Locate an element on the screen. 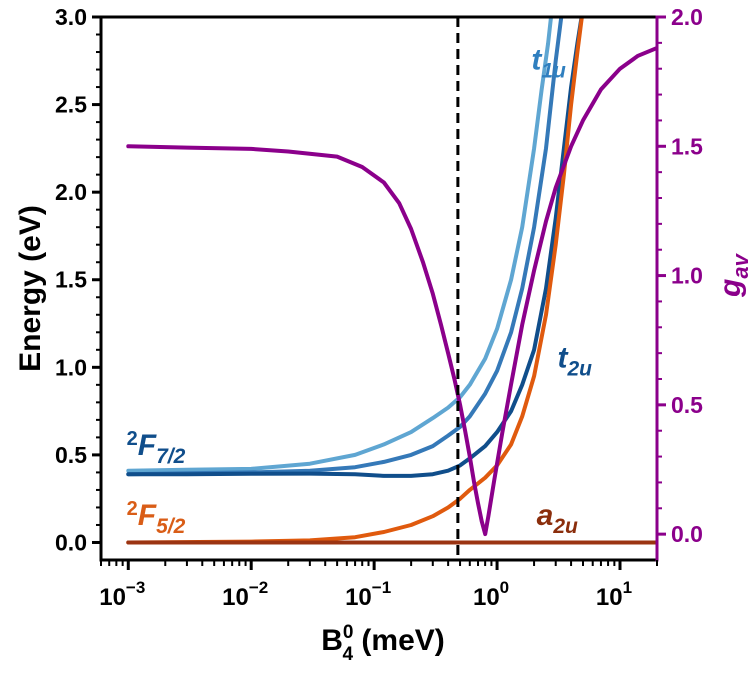 This screenshot has width=756, height=676. annotation-label: 2F7/2 is located at coordinates (156, 448).